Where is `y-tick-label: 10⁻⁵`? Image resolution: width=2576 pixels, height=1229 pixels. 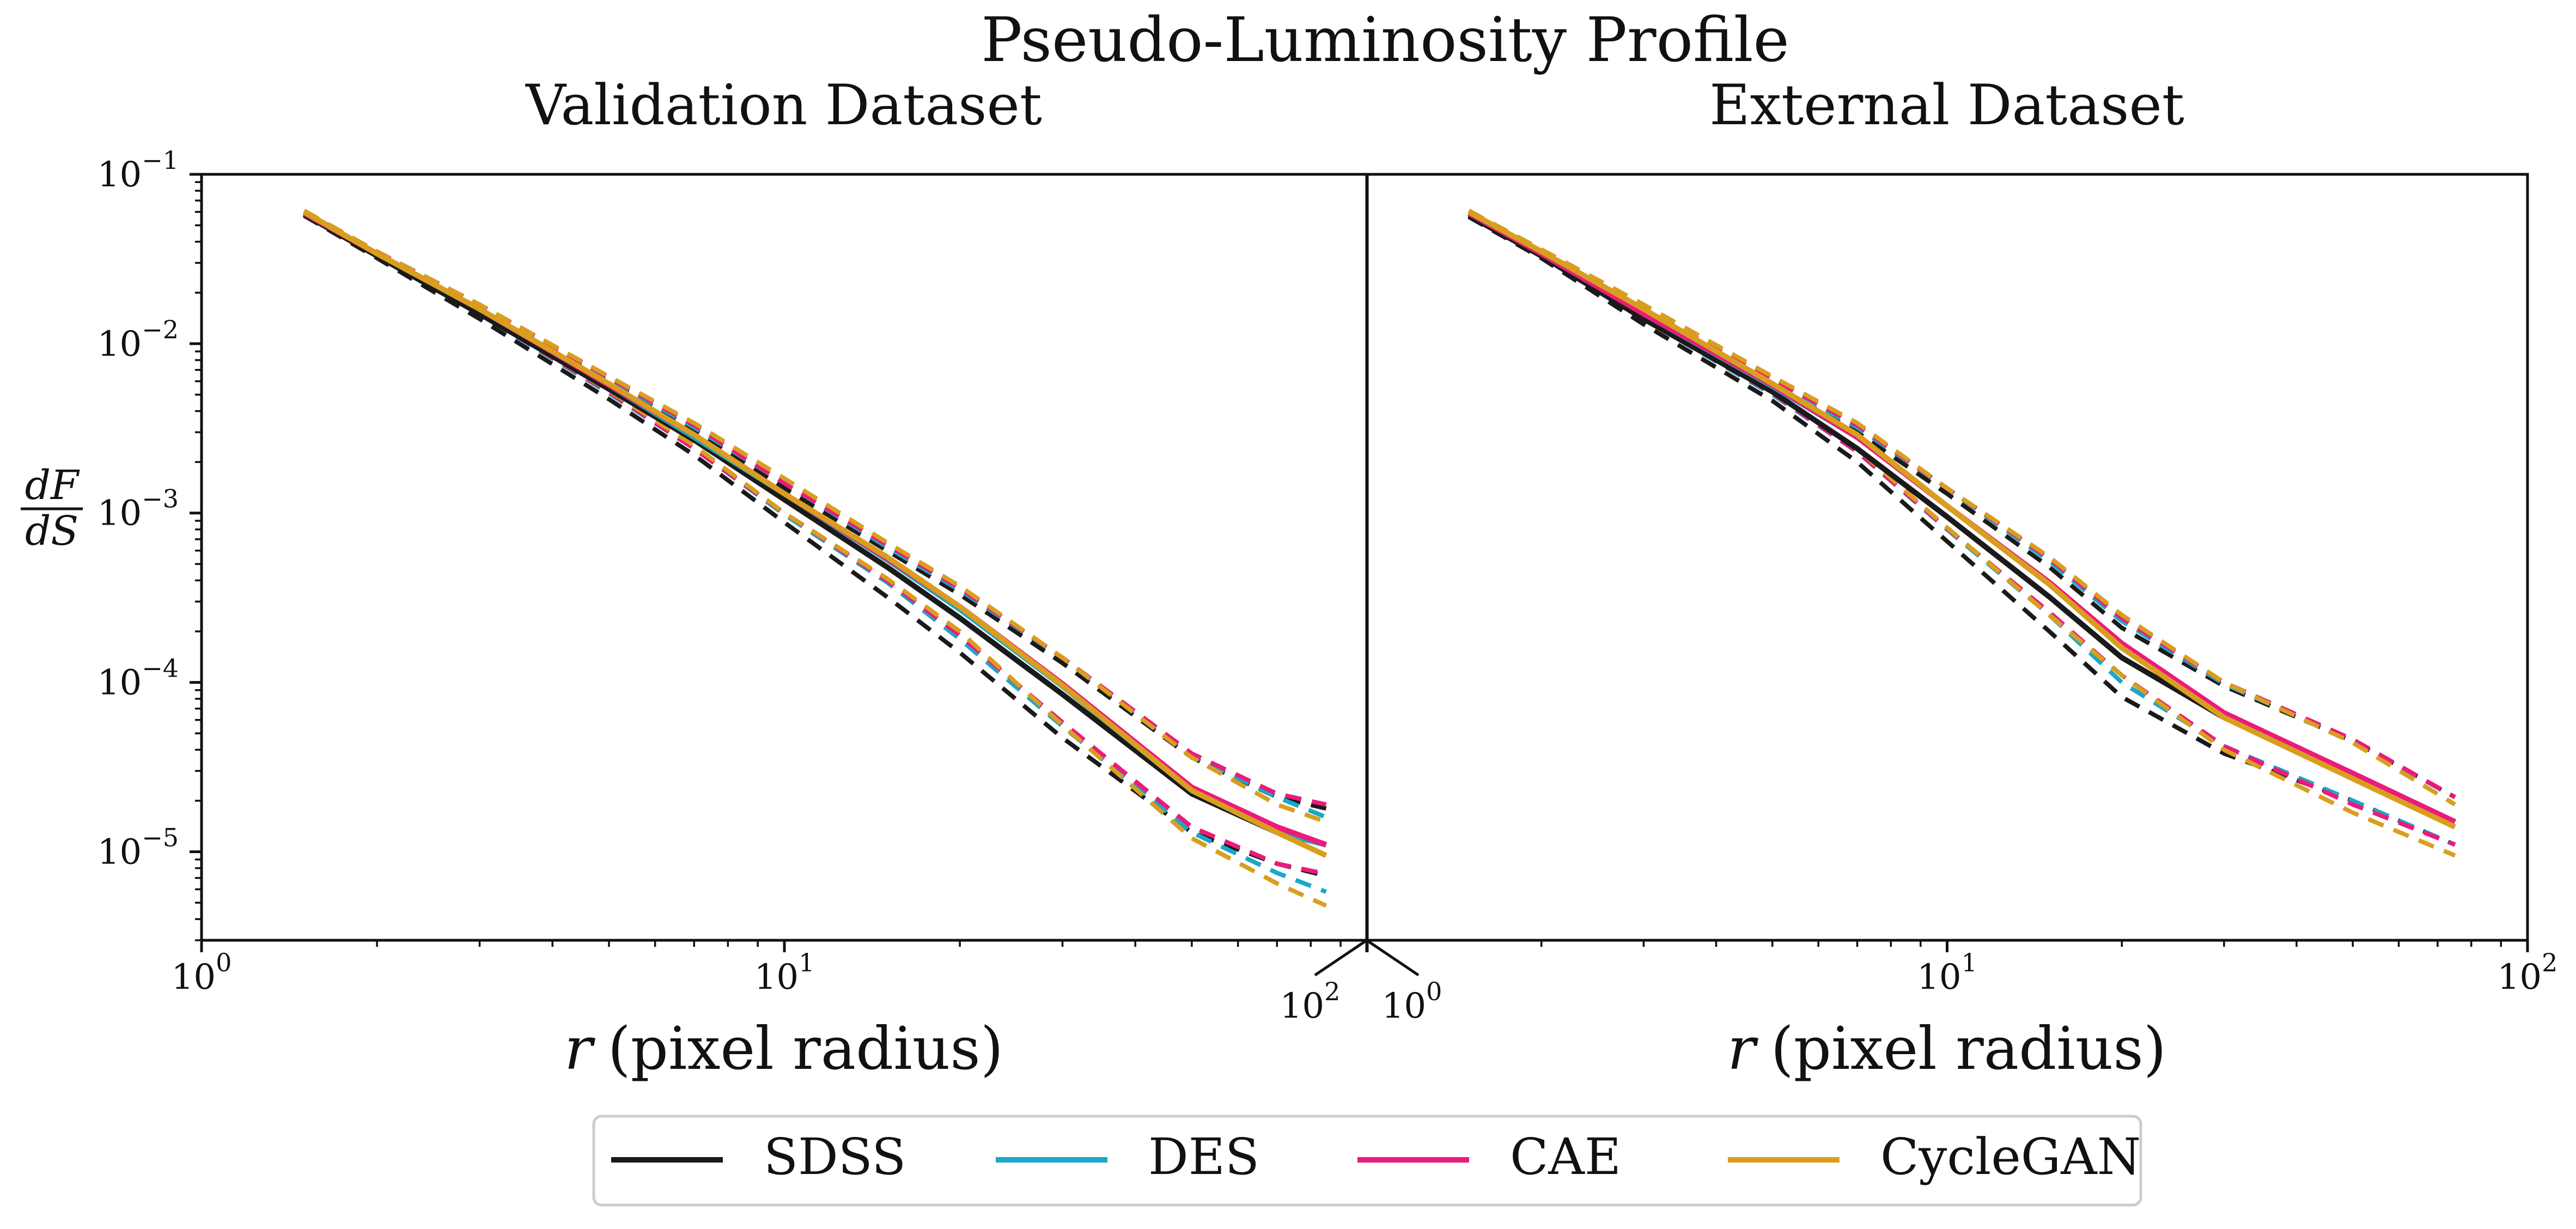
y-tick-label: 10⁻⁵ is located at coordinates (139, 848).